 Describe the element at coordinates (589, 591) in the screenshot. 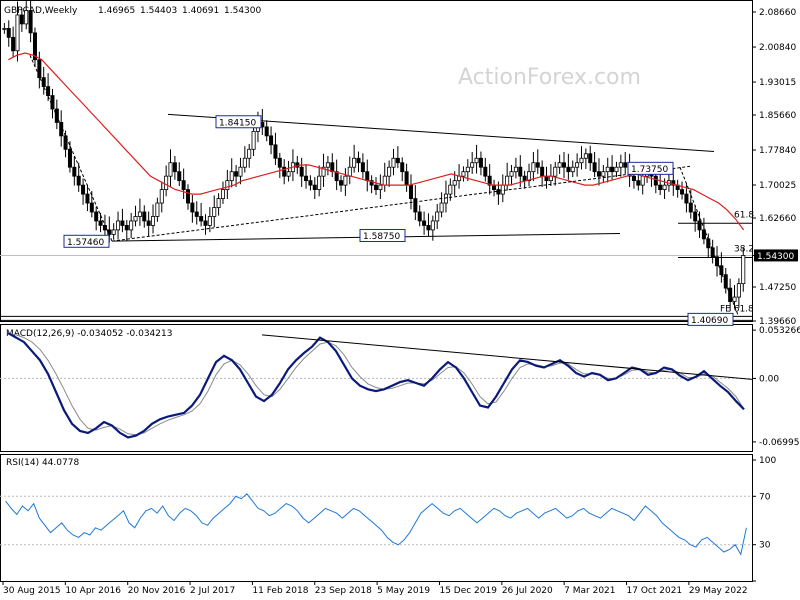

I see `x-axis-label: 7 Mar 2021` at that location.